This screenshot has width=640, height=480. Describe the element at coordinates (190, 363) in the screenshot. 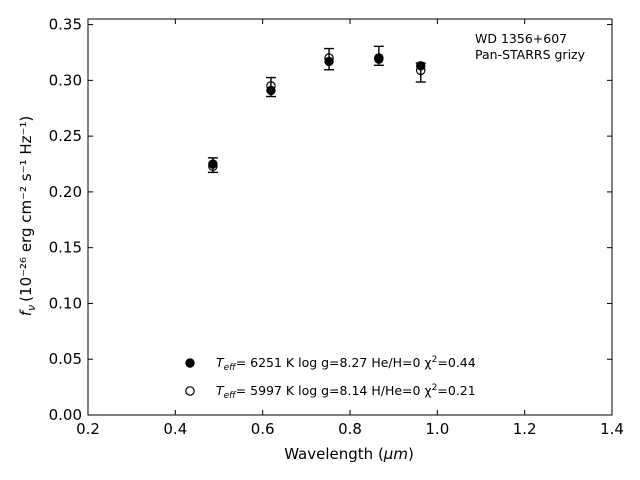

I see `legend-marker-filled` at that location.